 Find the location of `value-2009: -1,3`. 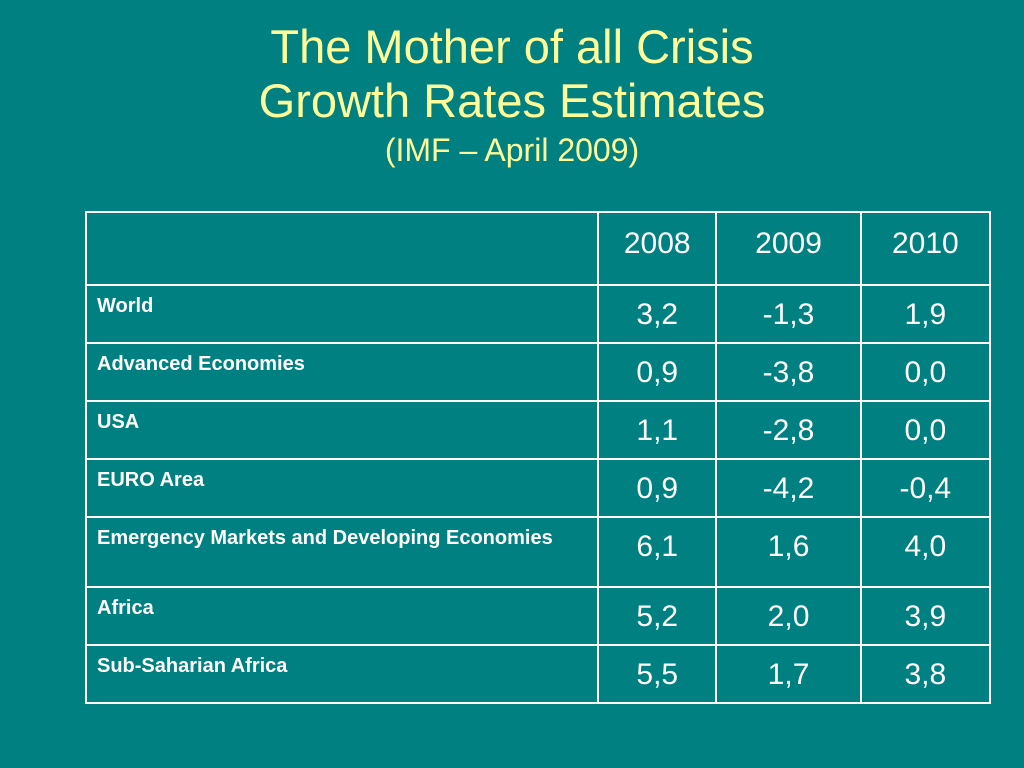

value-2009: -1,3 is located at coordinates (788, 314).